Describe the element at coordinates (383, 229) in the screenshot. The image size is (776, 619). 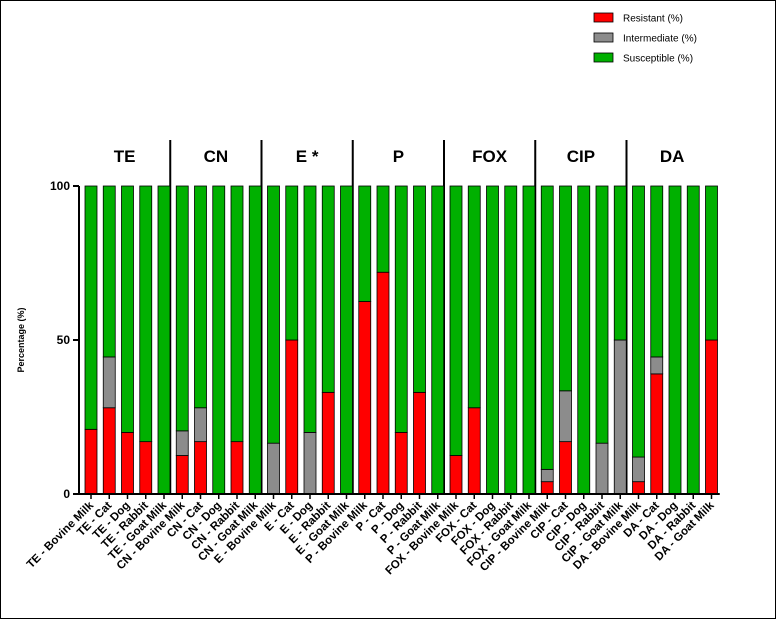
I see `bar-susceptible-p-cat` at that location.